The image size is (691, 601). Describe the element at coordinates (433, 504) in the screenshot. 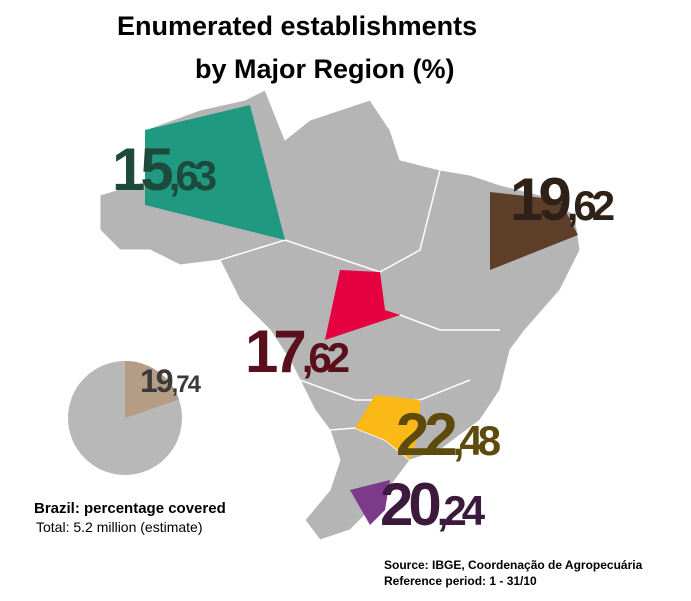

I see `region-value: 20,24` at that location.